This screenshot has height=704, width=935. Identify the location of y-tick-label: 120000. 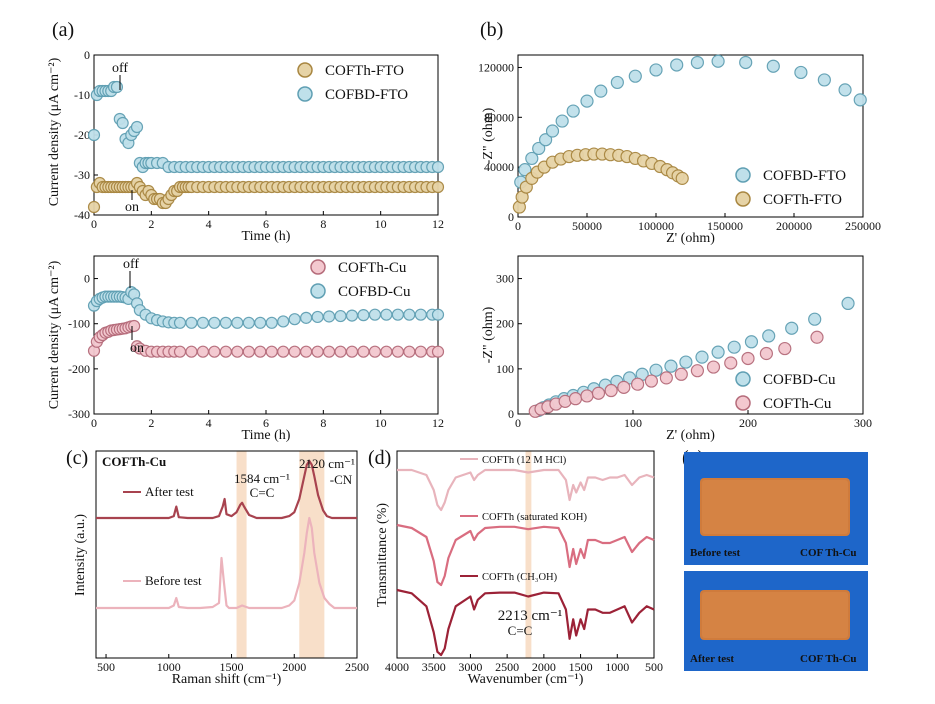
(496, 67).